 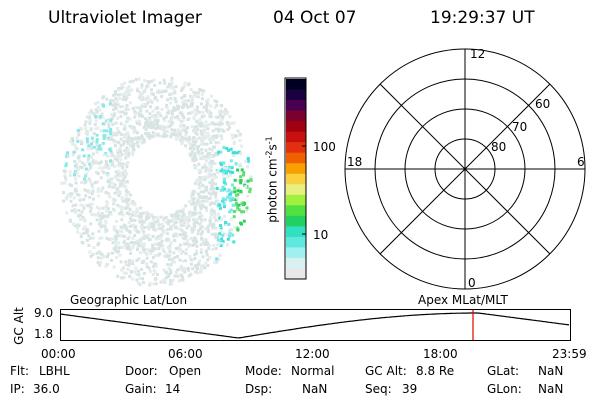 I want to click on info-glon-value: NaN, so click(x=551, y=389).